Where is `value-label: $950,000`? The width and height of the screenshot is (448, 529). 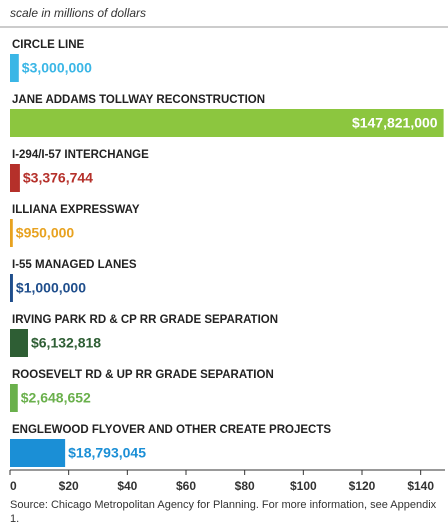 value-label: $950,000 is located at coordinates (45, 233).